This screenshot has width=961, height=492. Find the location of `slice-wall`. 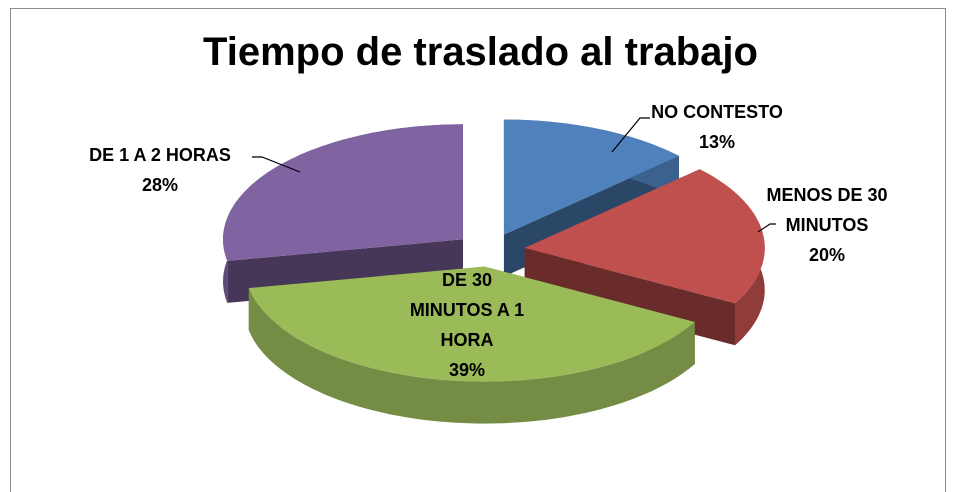

slice-wall is located at coordinates (471, 356).